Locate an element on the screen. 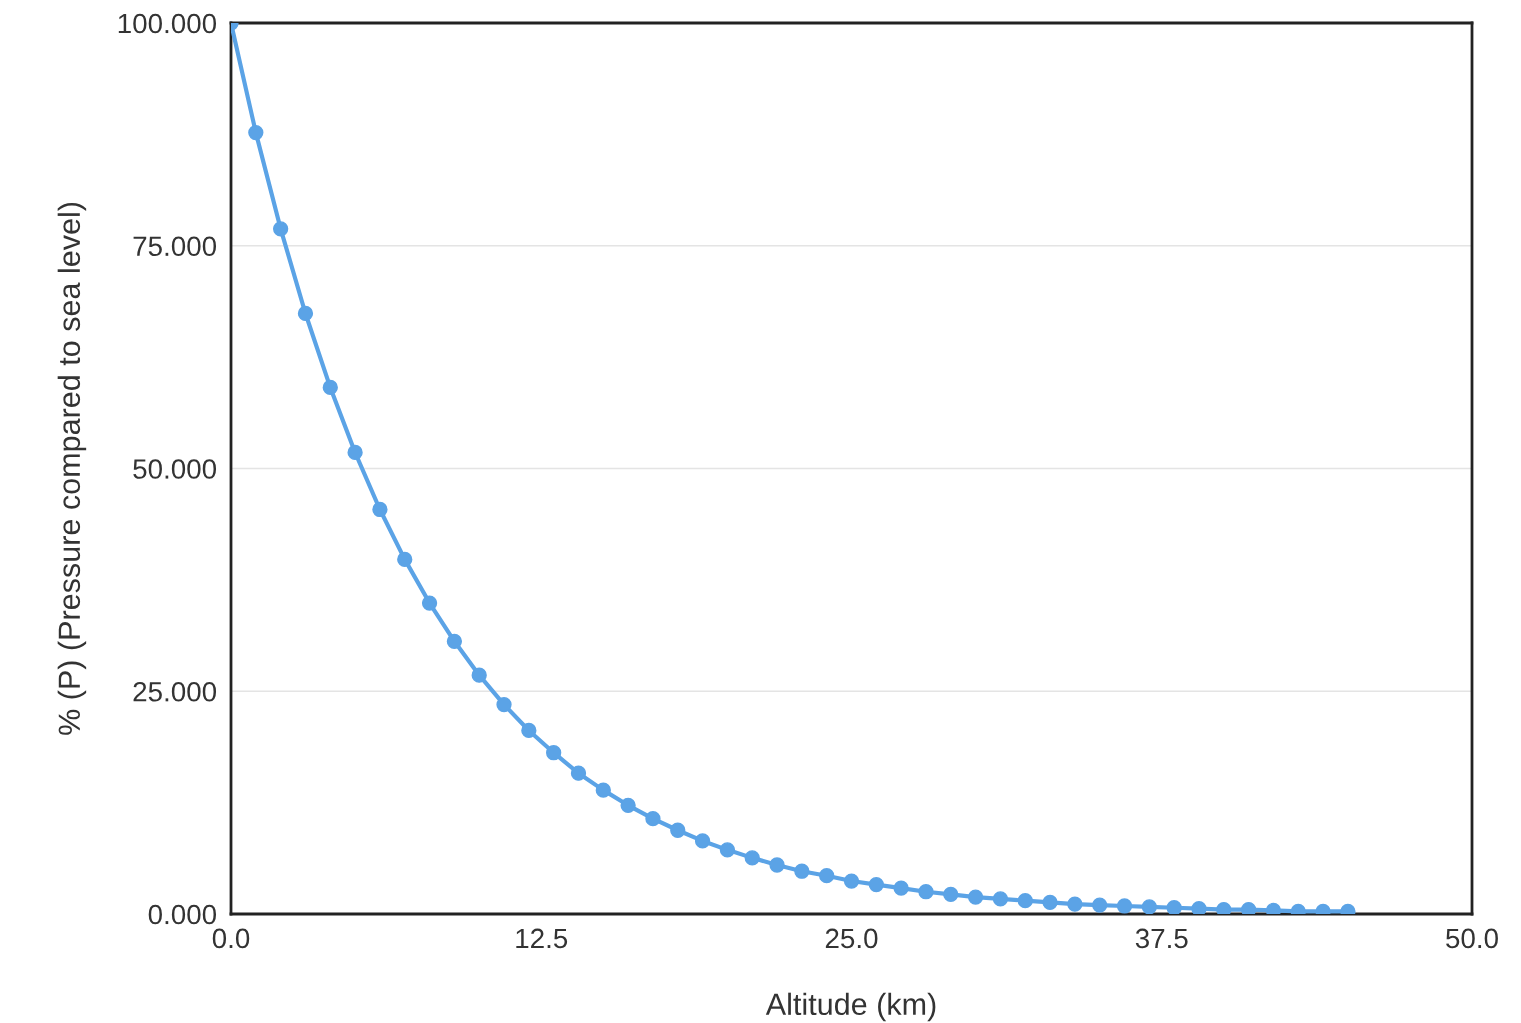  y-tick-label: 75.000 is located at coordinates (175, 246).